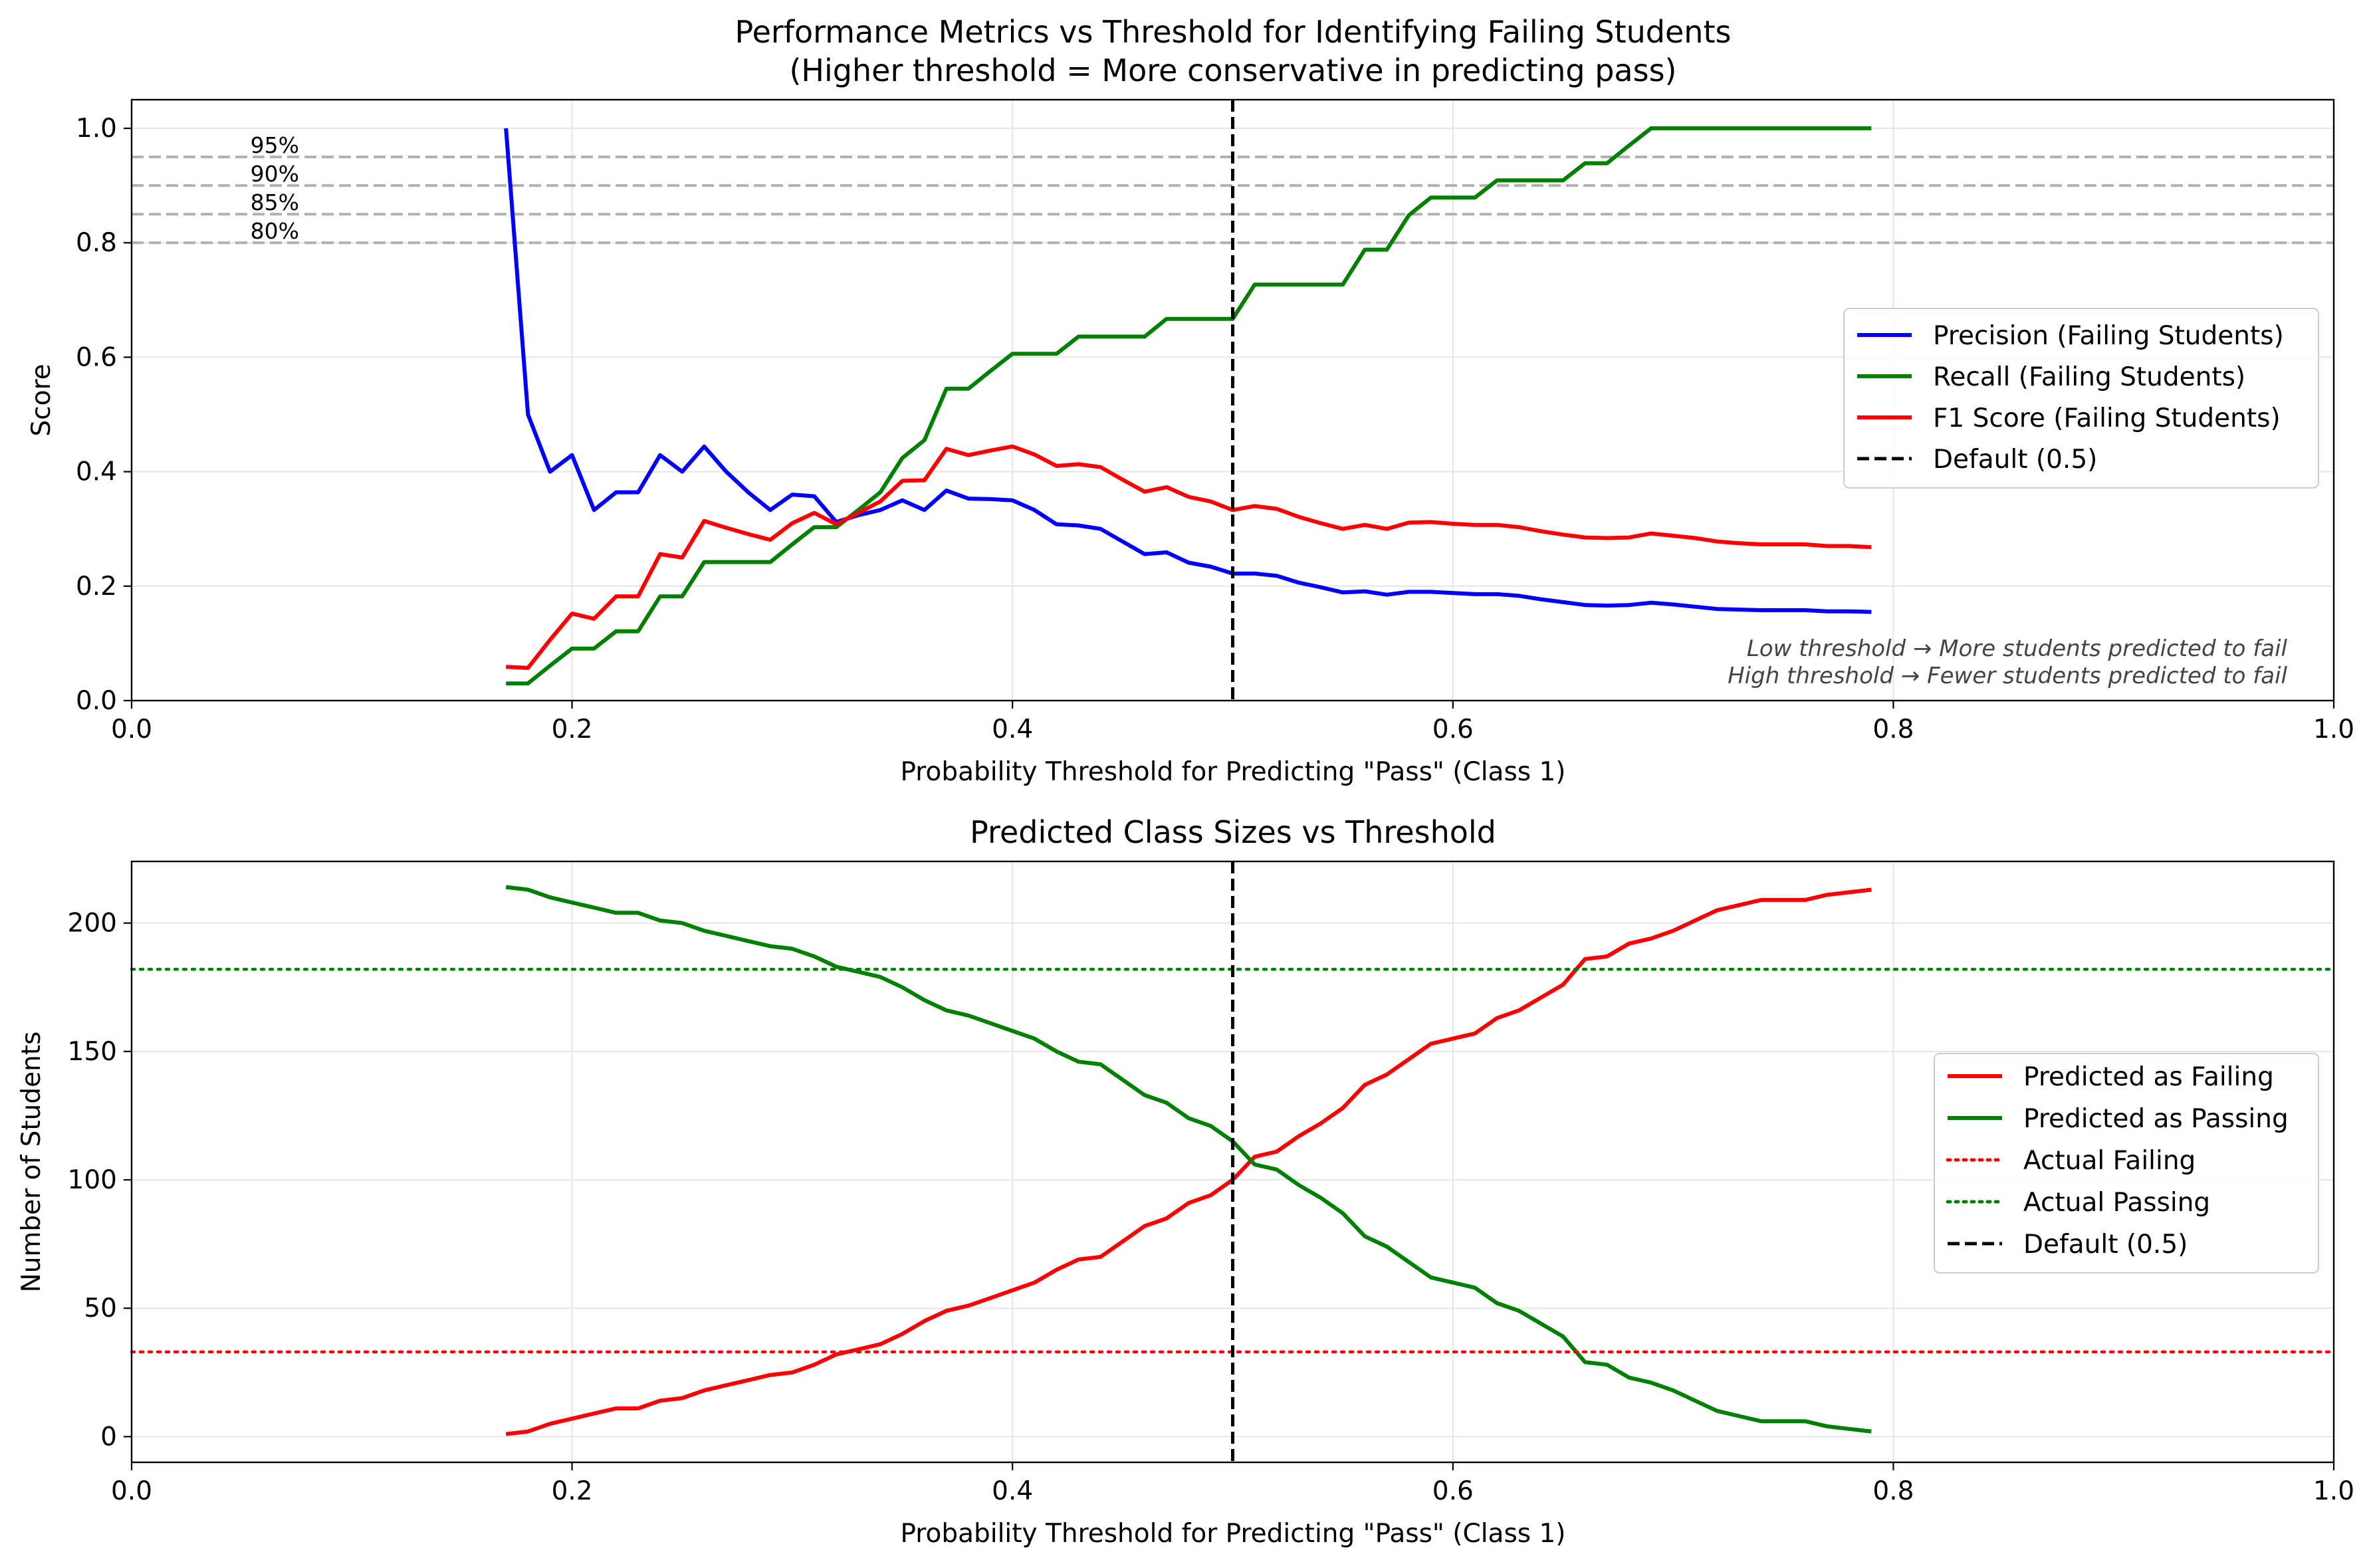 Image resolution: width=2373 pixels, height=1568 pixels. I want to click on chart2-x-ticks: 0.0 0.2 0.4 0.6 0.8 1.0, so click(1232, 1484).